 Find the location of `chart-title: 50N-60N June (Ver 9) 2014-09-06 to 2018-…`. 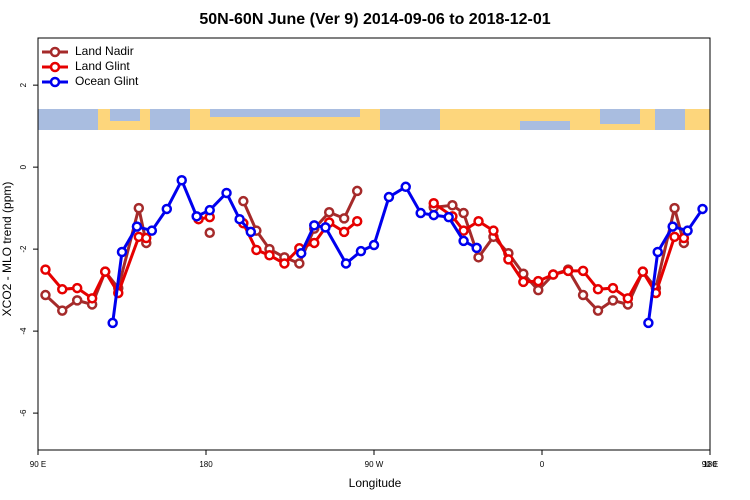

chart-title: 50N-60N June (Ver 9) 2014-09-06 to 2018-… is located at coordinates (374, 19).